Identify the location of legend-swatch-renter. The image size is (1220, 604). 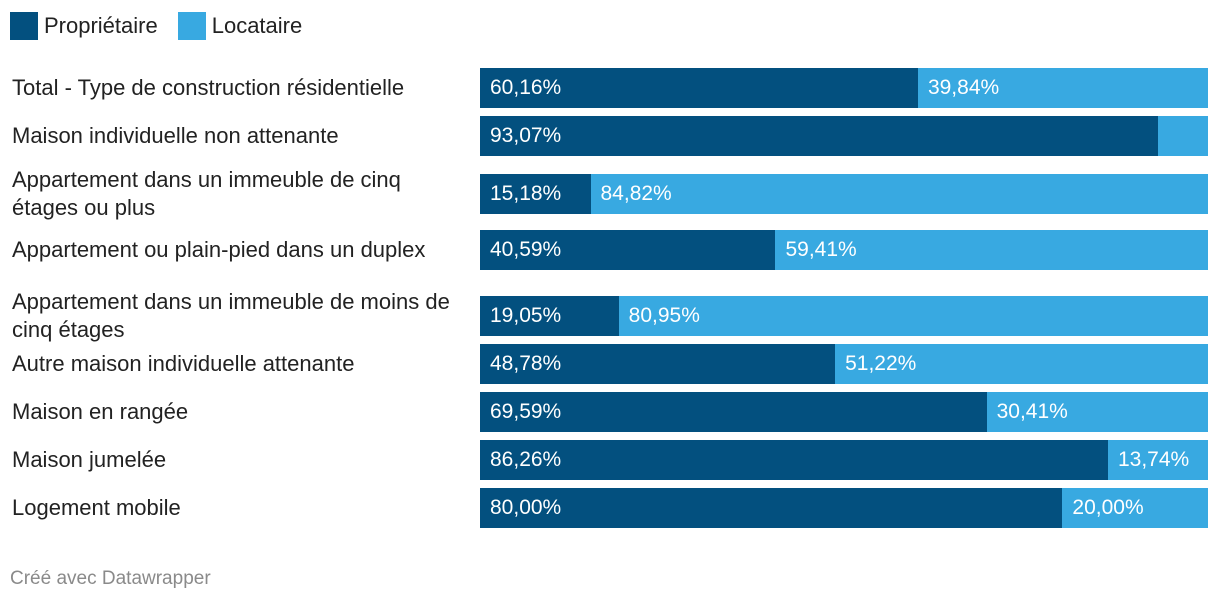
(191, 26).